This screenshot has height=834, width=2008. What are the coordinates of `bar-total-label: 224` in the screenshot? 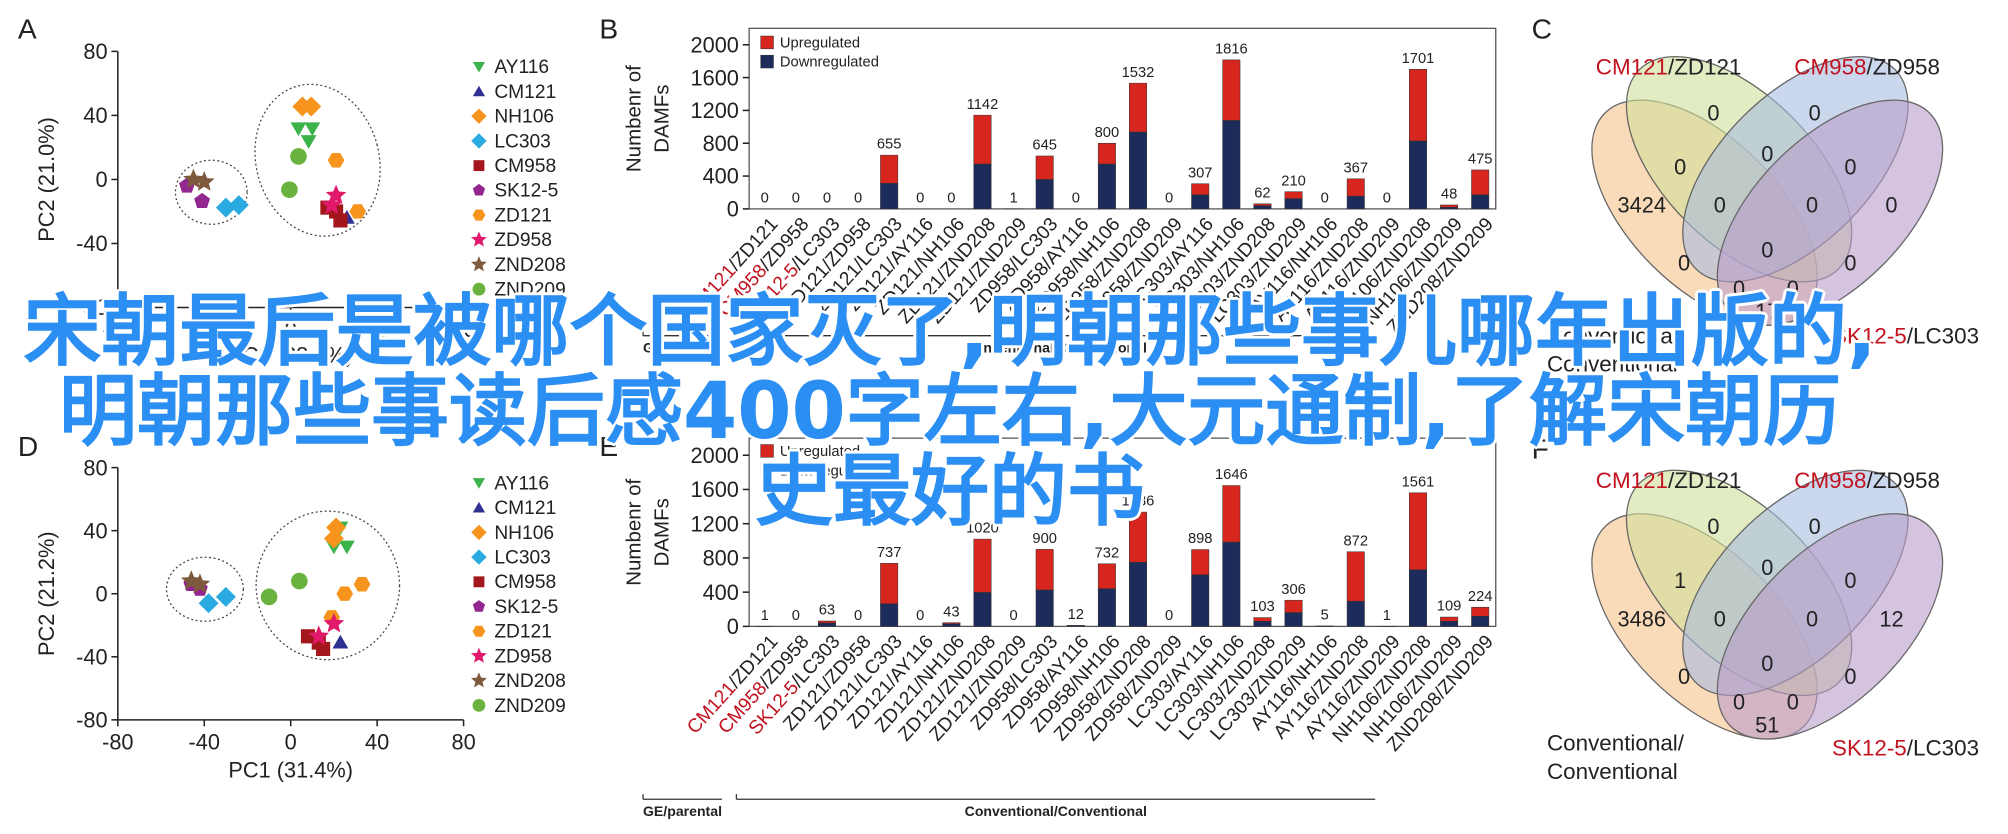 It's located at (1480, 597).